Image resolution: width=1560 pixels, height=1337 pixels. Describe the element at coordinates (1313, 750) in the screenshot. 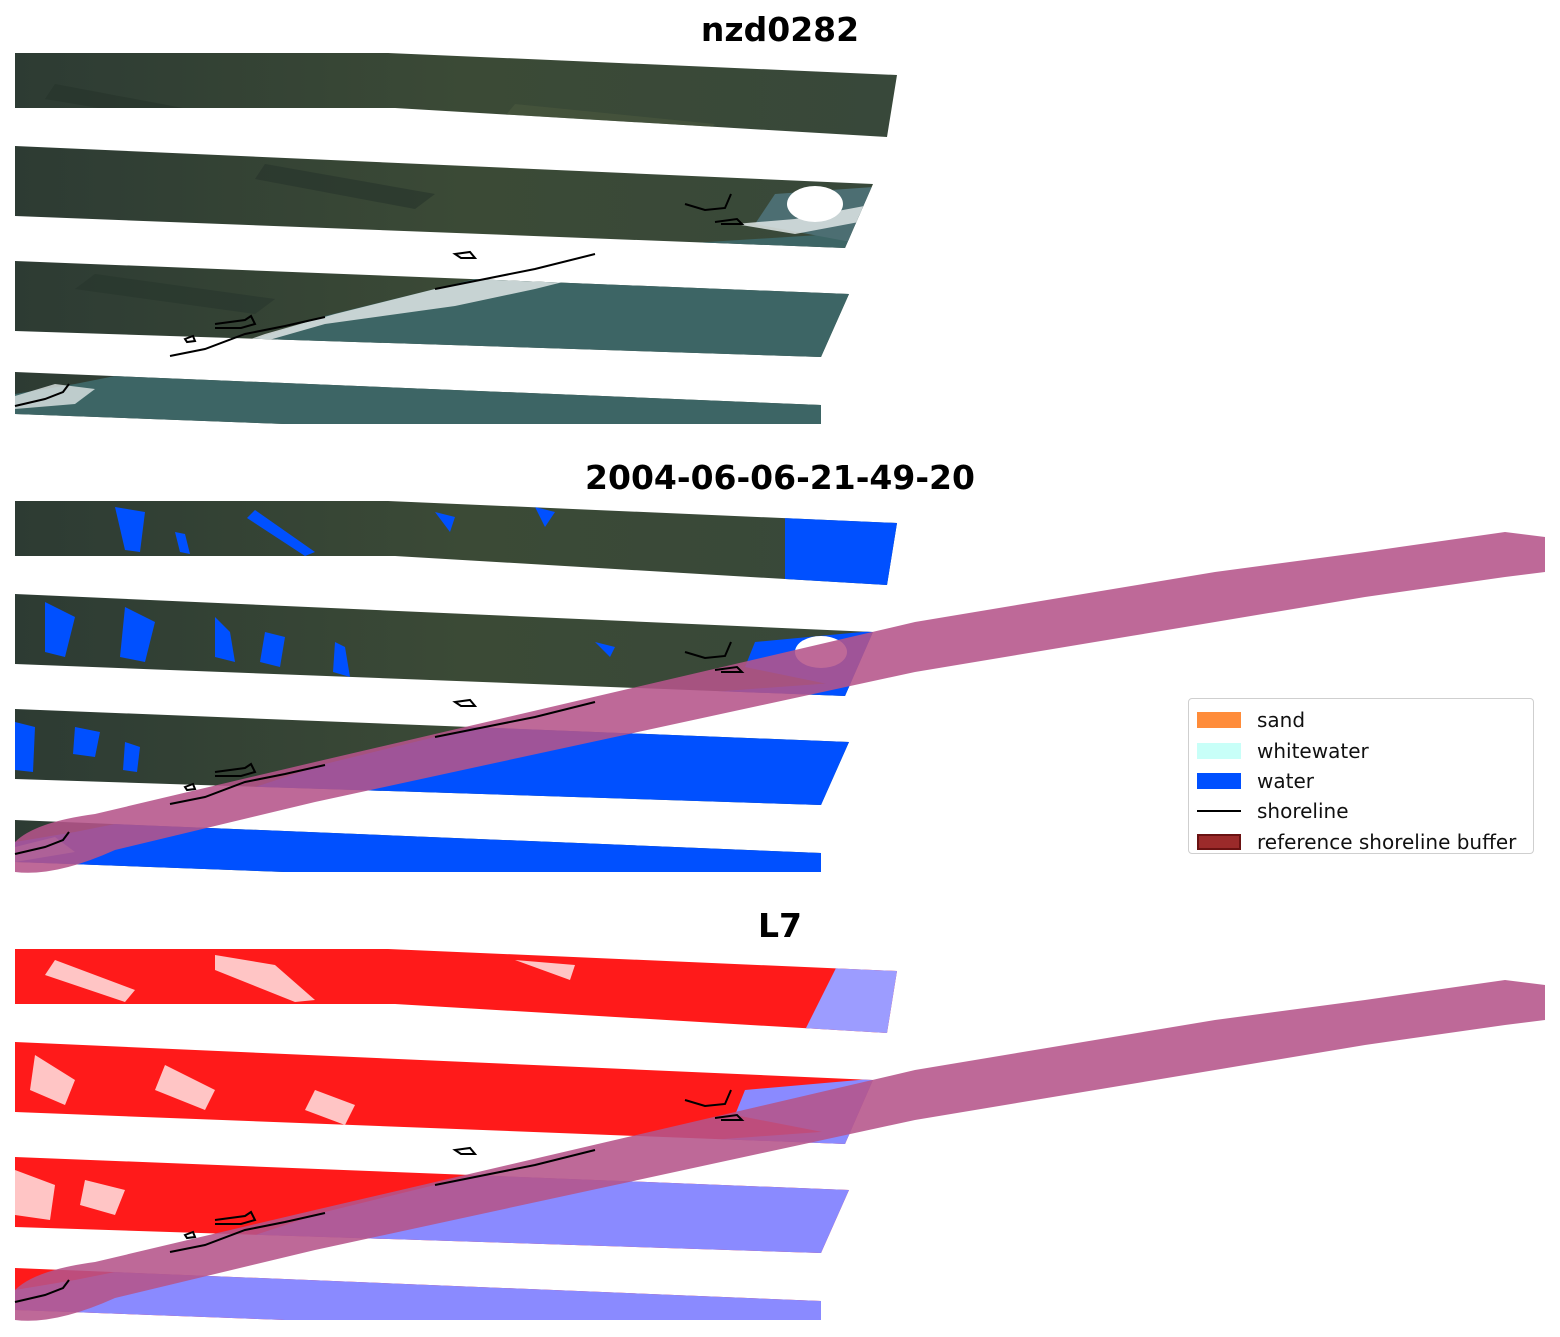

I see `legend-label: whitewater` at that location.